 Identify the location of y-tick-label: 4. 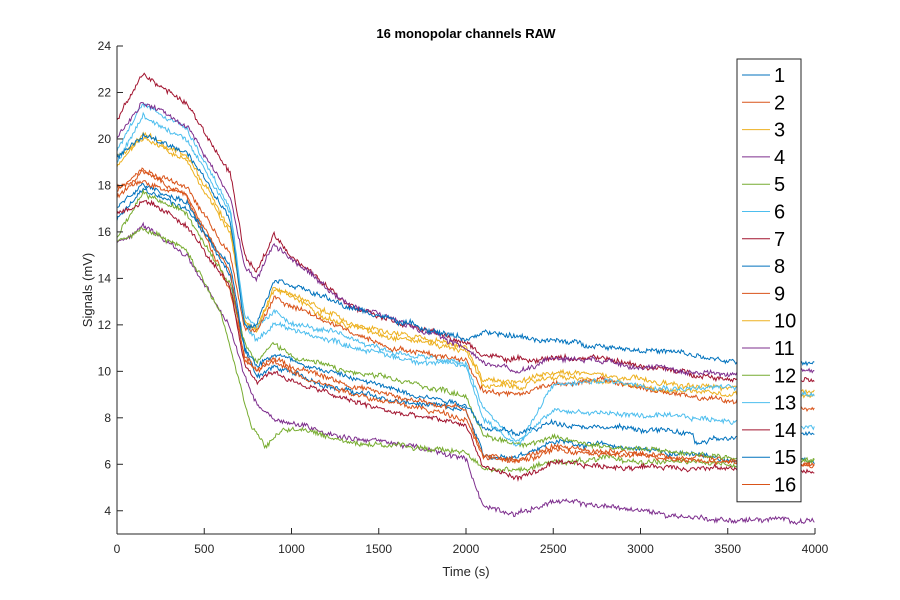
(107, 511).